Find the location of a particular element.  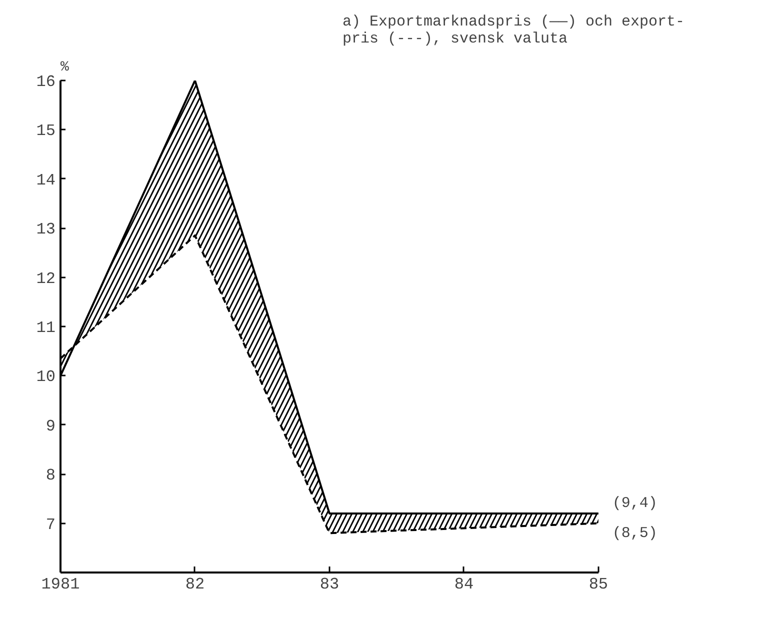

y-tick-label: 7 is located at coordinates (51, 525).